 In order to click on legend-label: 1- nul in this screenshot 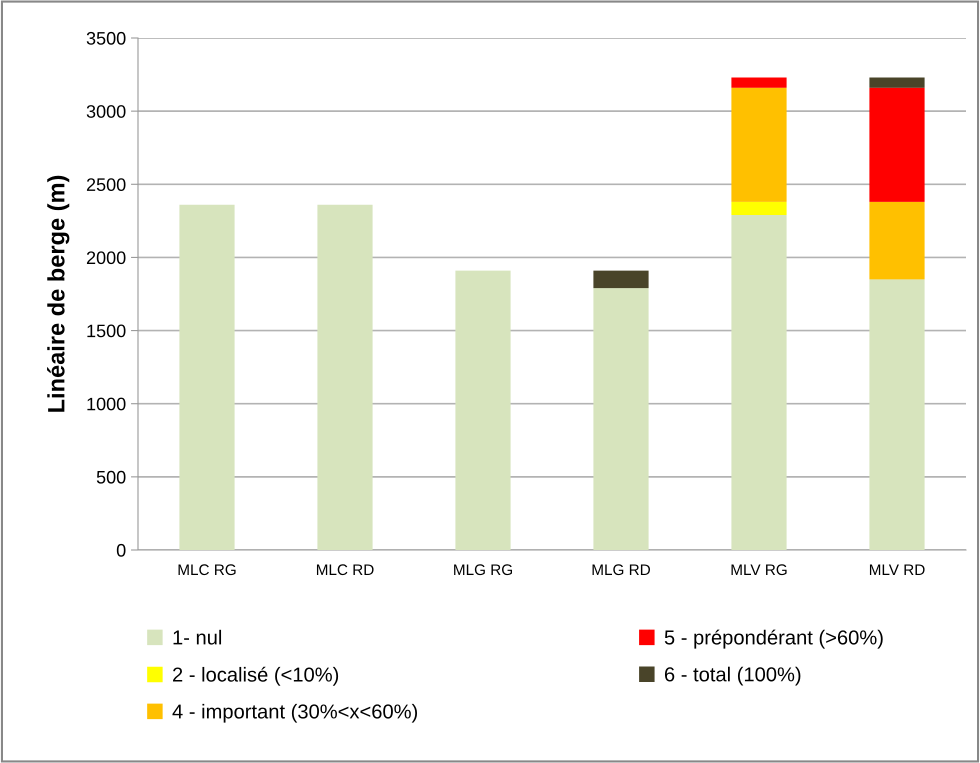, I will do `click(198, 637)`.